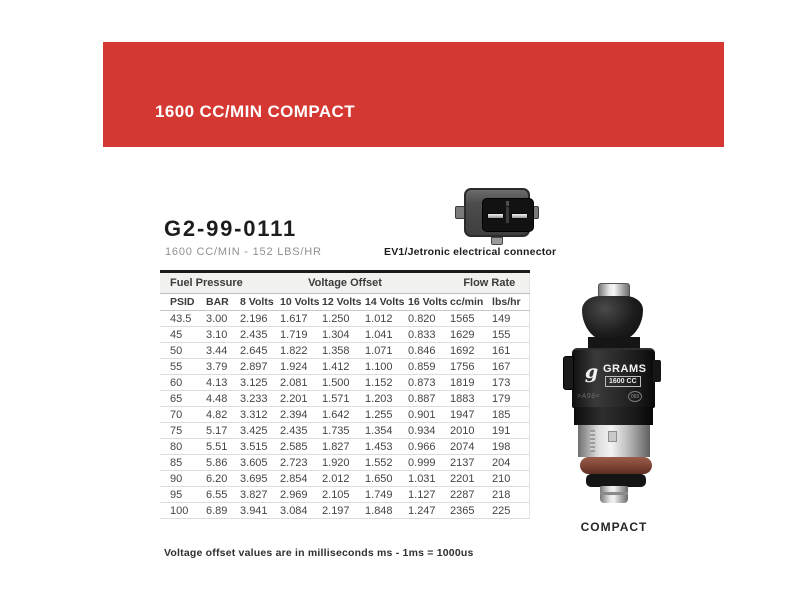 The image size is (800, 601). What do you see at coordinates (511, 350) in the screenshot?
I see `table-cell: 161` at bounding box center [511, 350].